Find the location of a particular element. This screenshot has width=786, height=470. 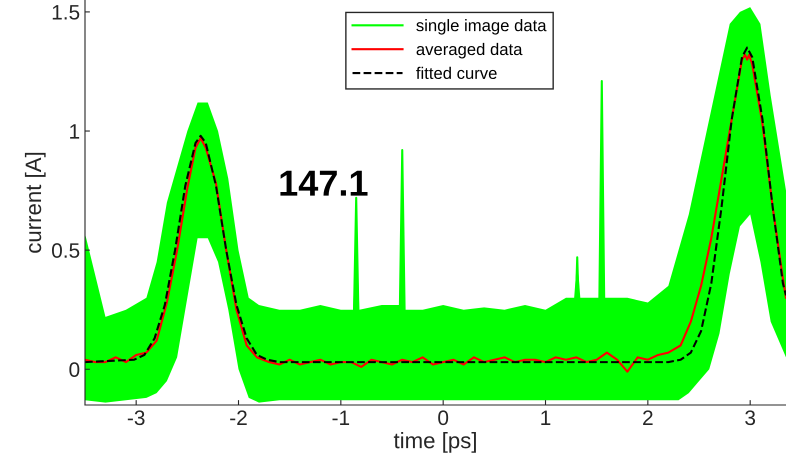

legend-label: averaged data is located at coordinates (469, 50).